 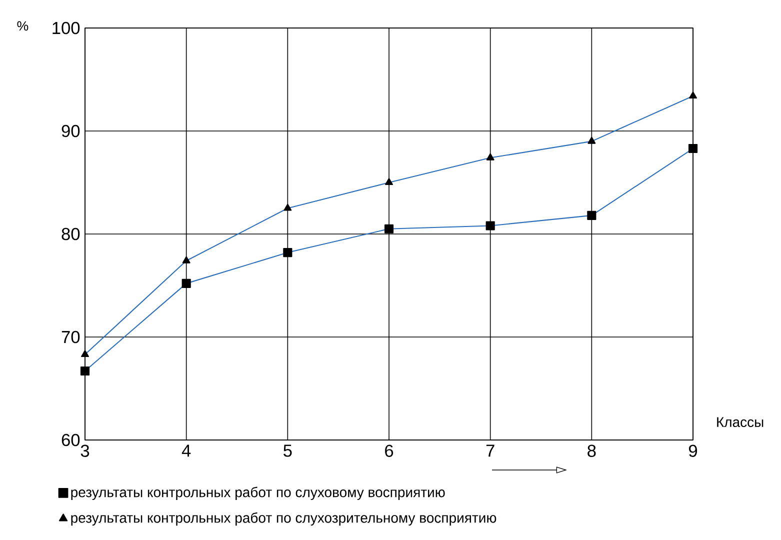 I want to click on x-tick-label: 8, so click(x=592, y=450).